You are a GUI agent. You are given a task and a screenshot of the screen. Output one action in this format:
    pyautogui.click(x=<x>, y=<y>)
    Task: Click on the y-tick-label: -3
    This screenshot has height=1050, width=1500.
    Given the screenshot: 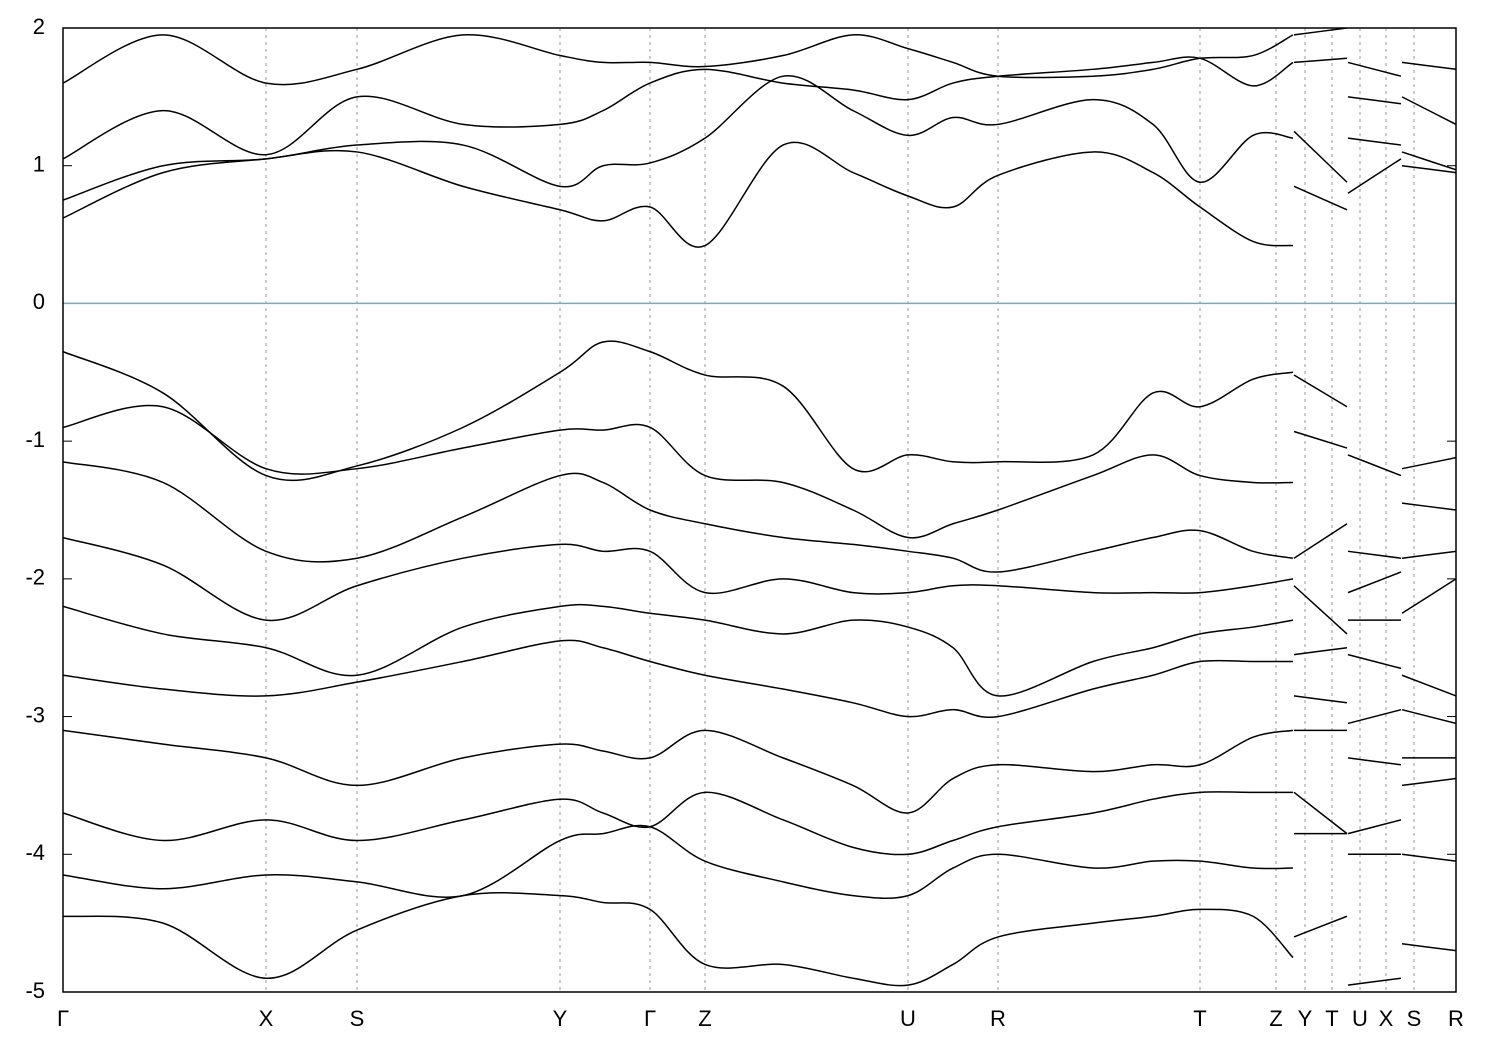 What is the action you would take?
    pyautogui.click(x=35, y=714)
    